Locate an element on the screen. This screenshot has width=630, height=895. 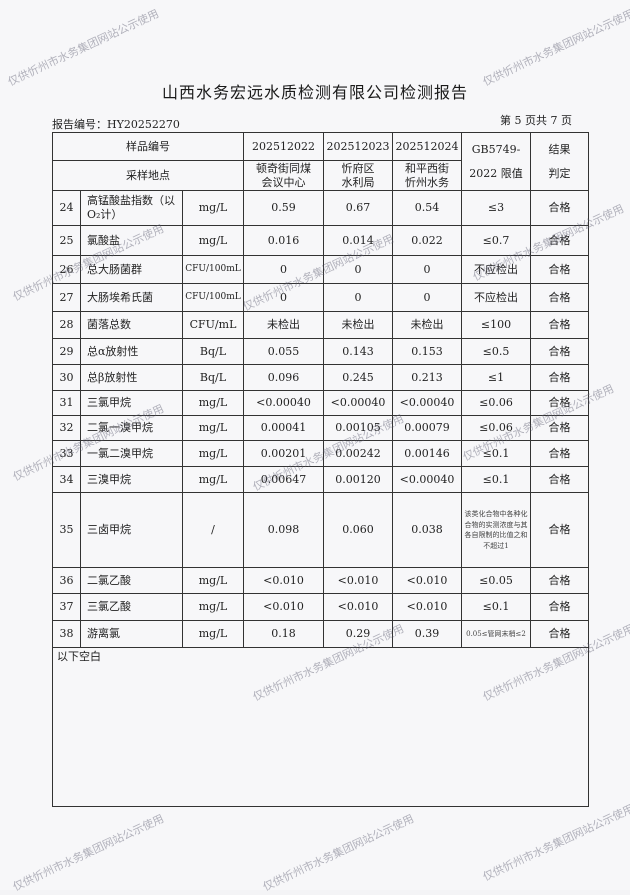
value-2: 0 is located at coordinates (358, 269).